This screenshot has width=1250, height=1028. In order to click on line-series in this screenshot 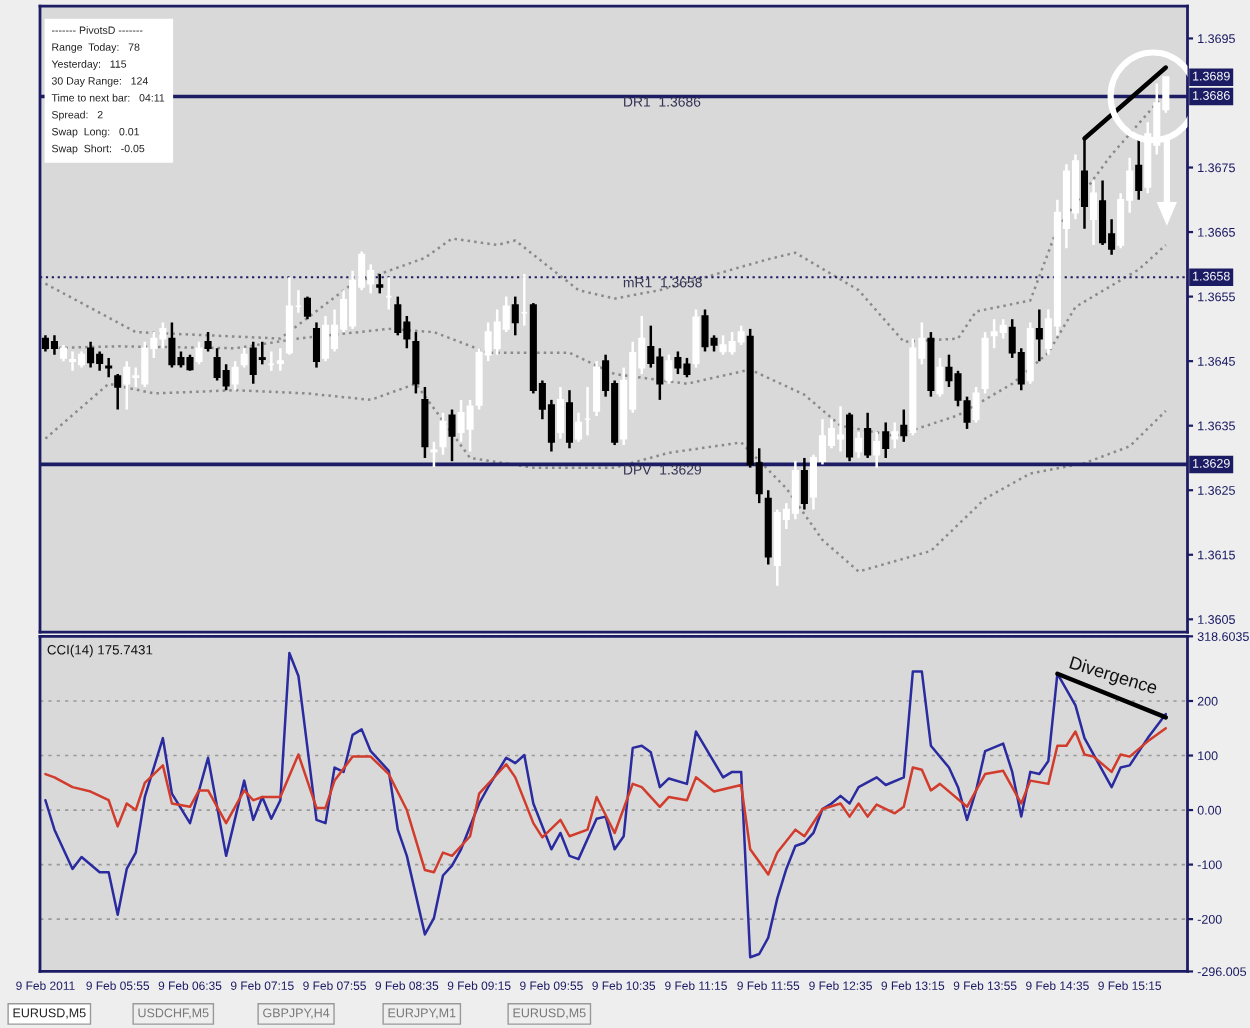, I will do `click(606, 801)`.